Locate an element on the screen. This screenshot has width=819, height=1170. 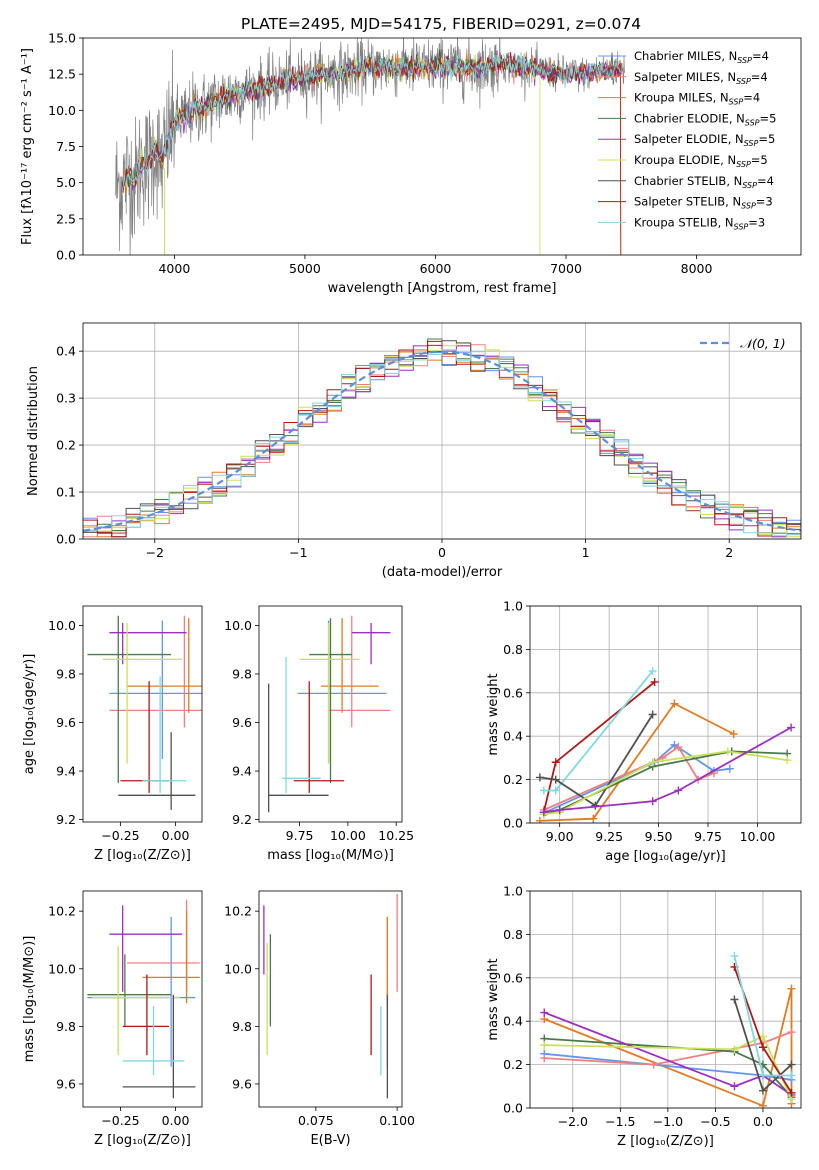
x-tick-label: 10.00 is located at coordinates (348, 835).